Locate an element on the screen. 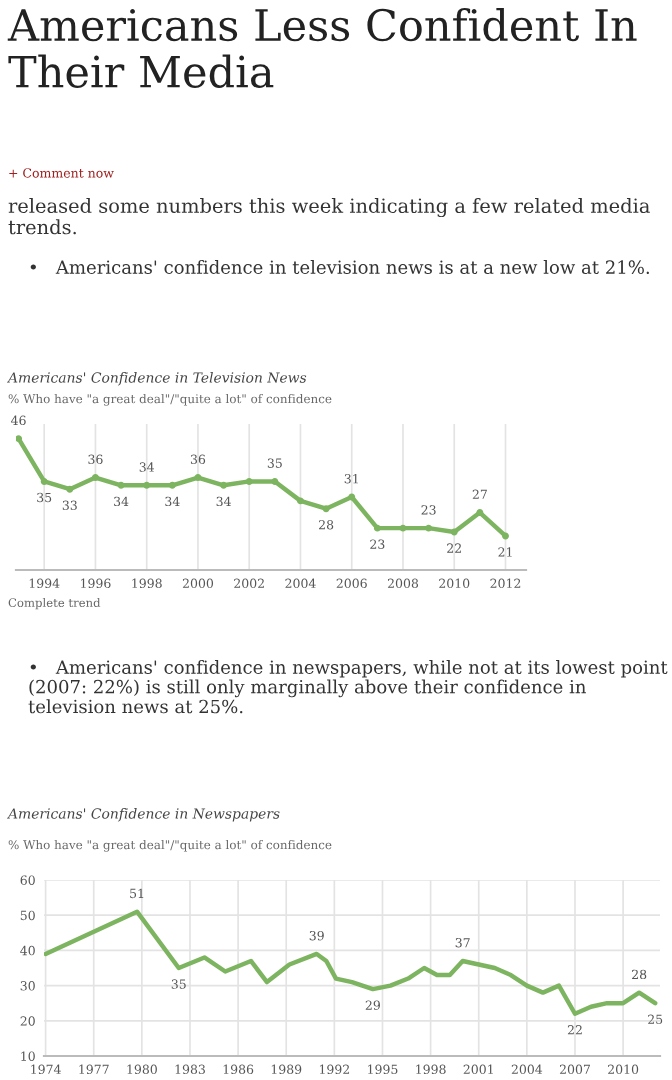 This screenshot has height=1080, width=672. text: • Americans' confidence in newspapers, while not at its lowest point (2007: 22%) is still only marginally above their confidence in television news at 25%. is located at coordinates (348, 687).